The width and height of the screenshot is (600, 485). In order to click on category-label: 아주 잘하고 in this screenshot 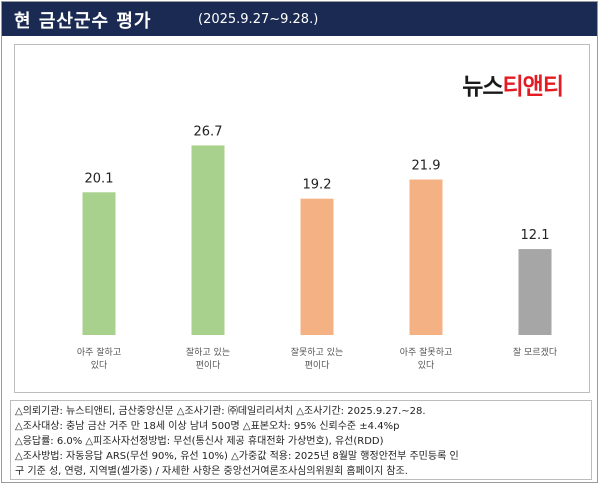, I will do `click(99, 352)`.